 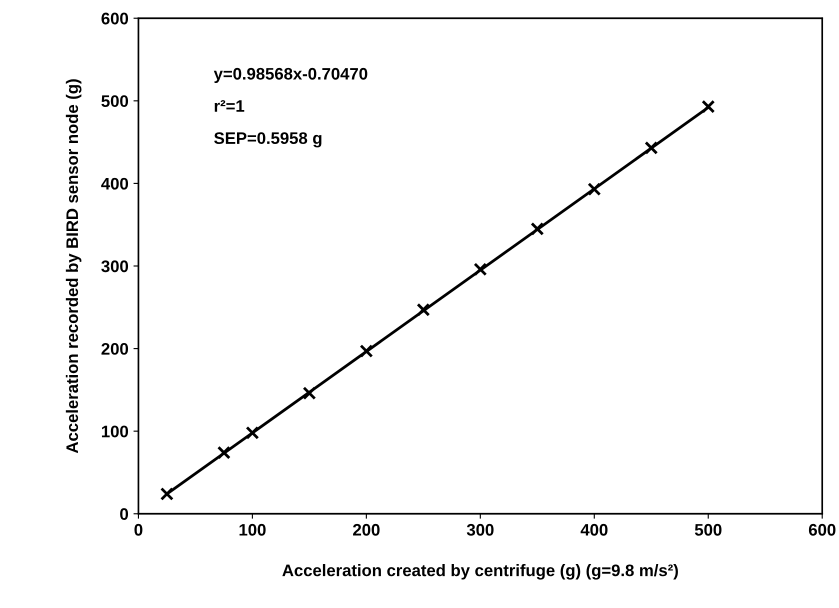 What do you see at coordinates (229, 106) in the screenshot?
I see `annotation: r²=1` at bounding box center [229, 106].